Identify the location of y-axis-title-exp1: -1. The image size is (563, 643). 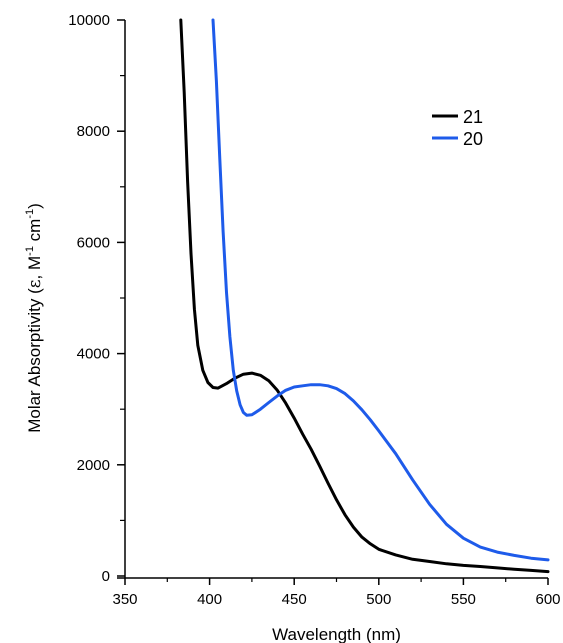
(30, 251).